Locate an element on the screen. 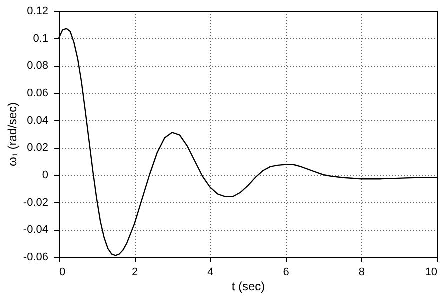 The height and width of the screenshot is (297, 446). x-tick-label: 6 is located at coordinates (286, 272).